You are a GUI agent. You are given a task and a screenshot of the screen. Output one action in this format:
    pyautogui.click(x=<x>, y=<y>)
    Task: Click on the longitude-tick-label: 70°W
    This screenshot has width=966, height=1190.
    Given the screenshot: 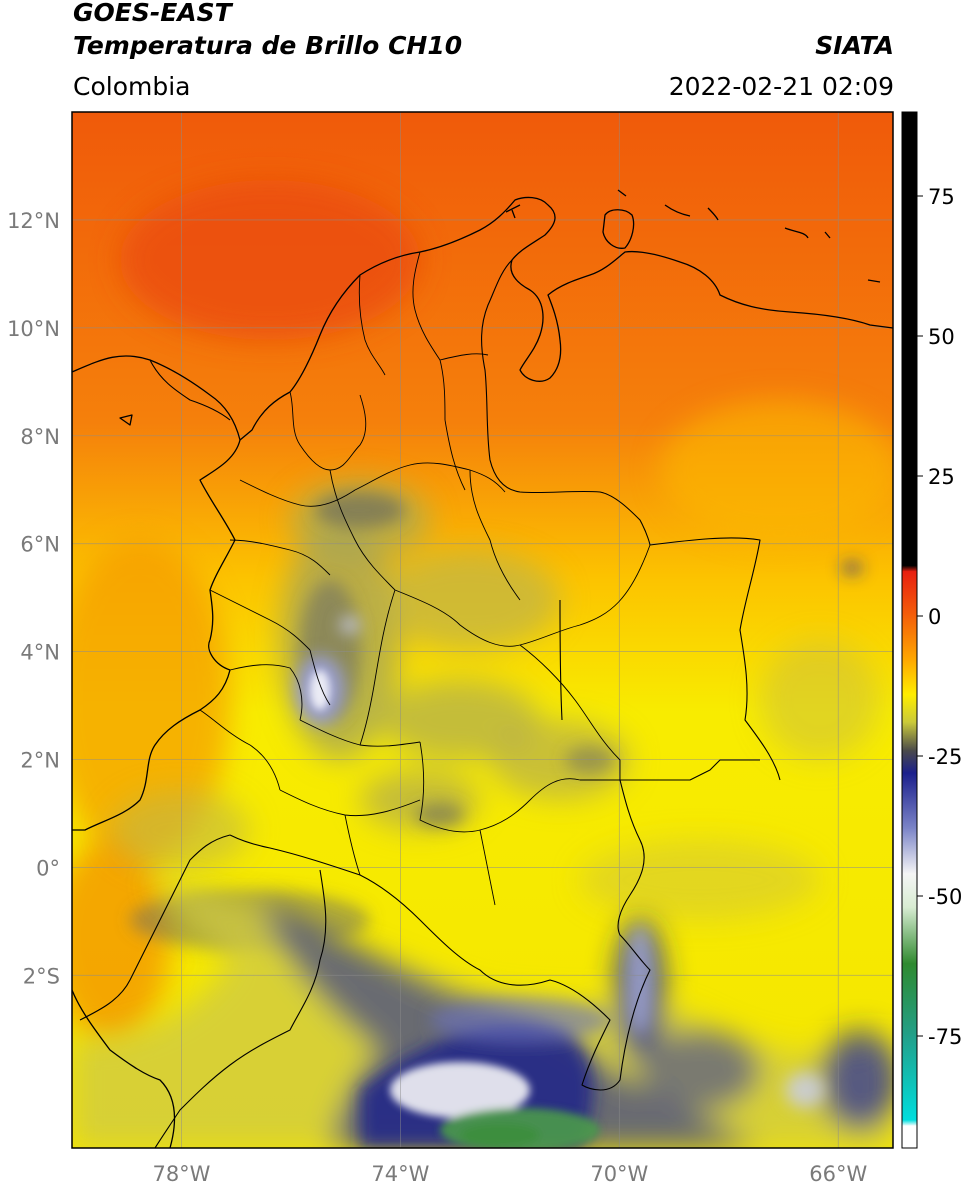 What is the action you would take?
    pyautogui.click(x=619, y=1174)
    